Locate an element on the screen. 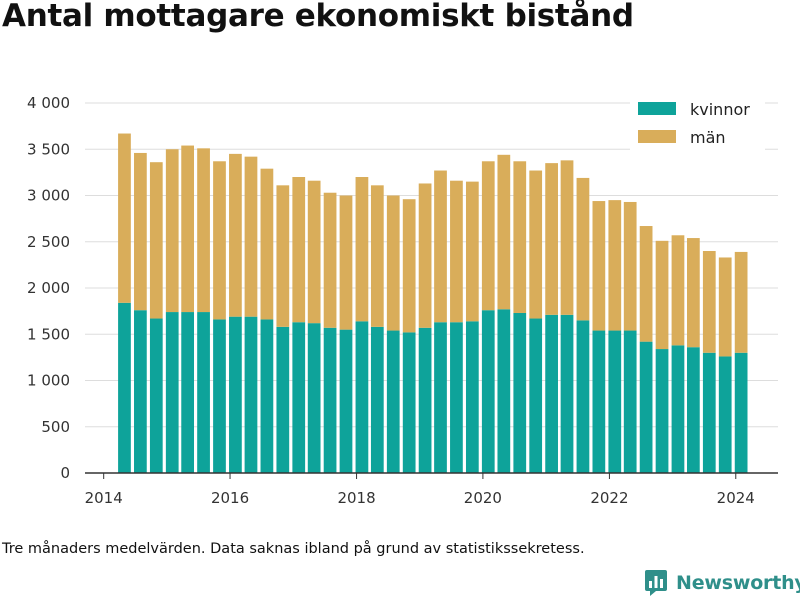 The image size is (800, 600). y-tick-label: 500 is located at coordinates (55, 427).